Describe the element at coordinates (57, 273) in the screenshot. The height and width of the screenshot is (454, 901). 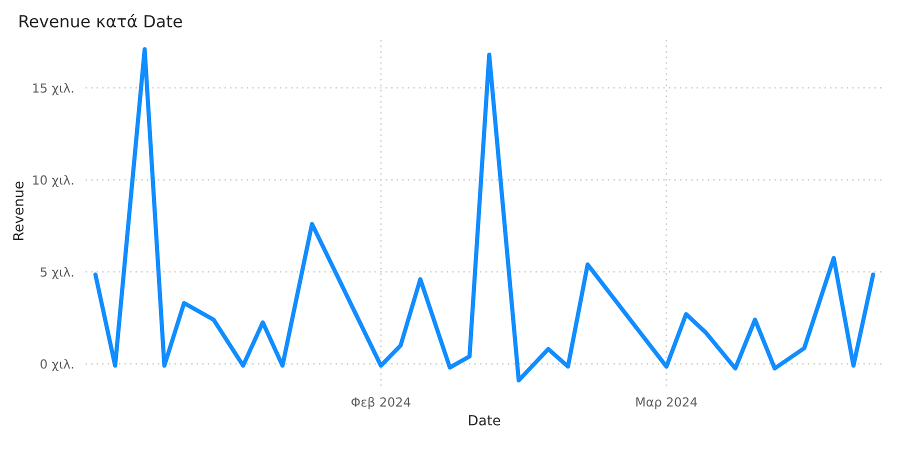
I see `y-tick-label: 5 χιλ.` at that location.